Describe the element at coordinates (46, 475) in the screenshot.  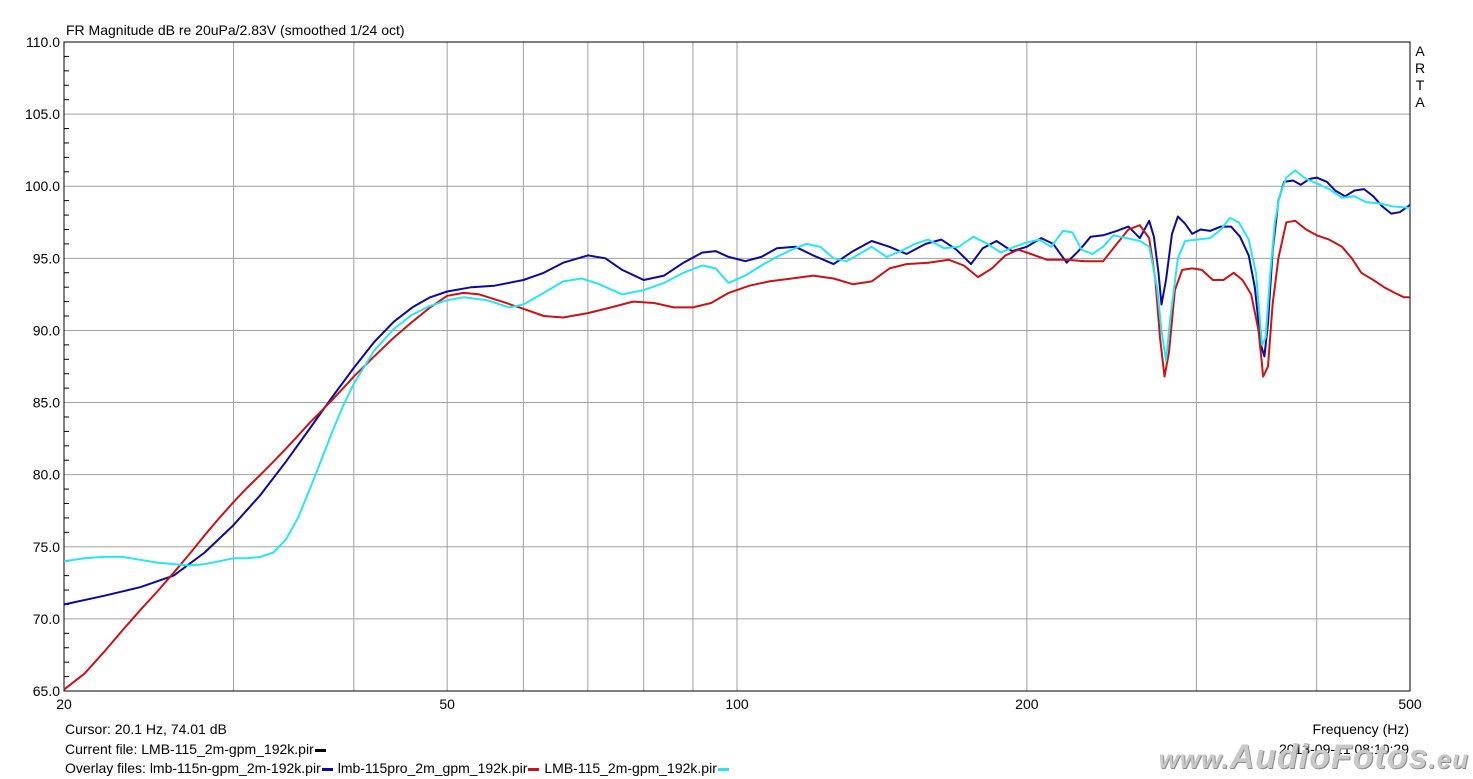
I see `y-tick-label-3: 80.0` at that location.